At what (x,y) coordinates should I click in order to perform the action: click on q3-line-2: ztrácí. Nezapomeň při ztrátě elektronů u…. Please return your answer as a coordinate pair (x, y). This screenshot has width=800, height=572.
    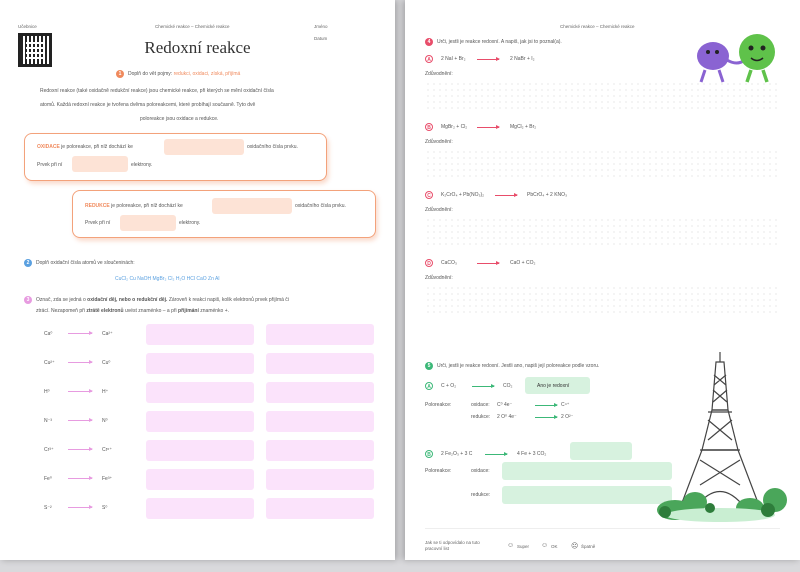
    Looking at the image, I should click on (133, 311).